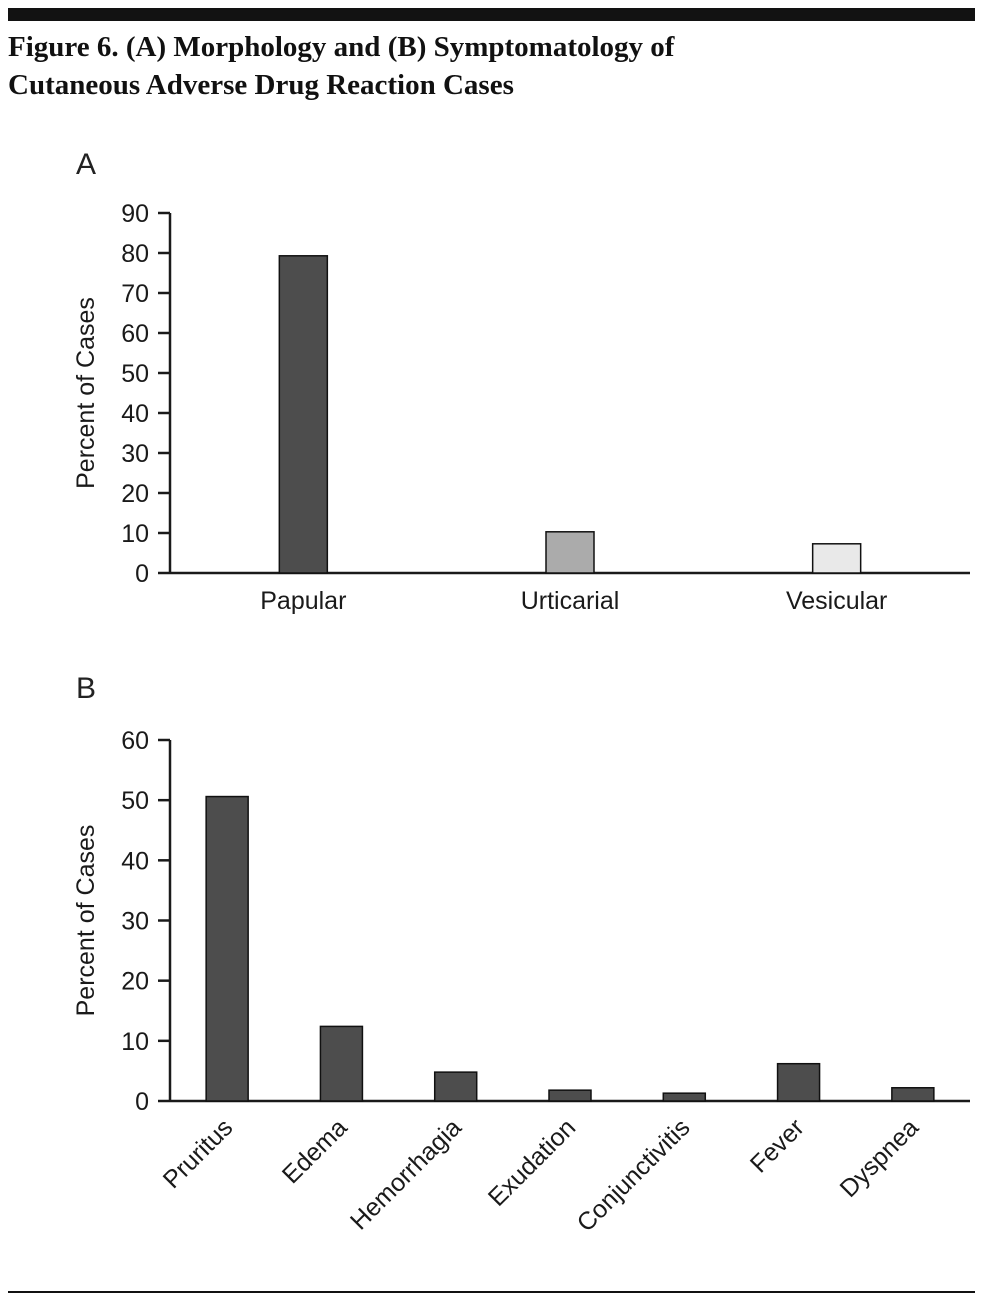  What do you see at coordinates (303, 601) in the screenshot?
I see `x-category-label: Papular` at bounding box center [303, 601].